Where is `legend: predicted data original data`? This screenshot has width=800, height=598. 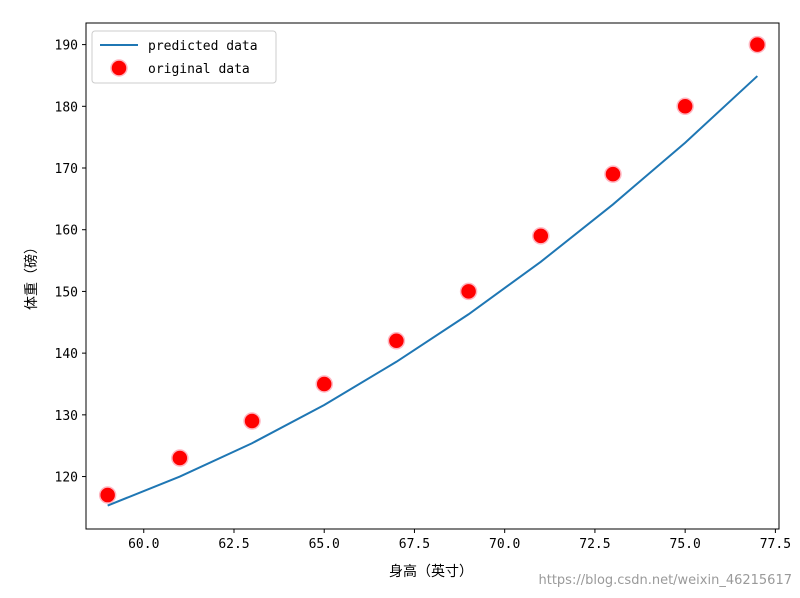
legend: predicted data original data is located at coordinates (184, 57).